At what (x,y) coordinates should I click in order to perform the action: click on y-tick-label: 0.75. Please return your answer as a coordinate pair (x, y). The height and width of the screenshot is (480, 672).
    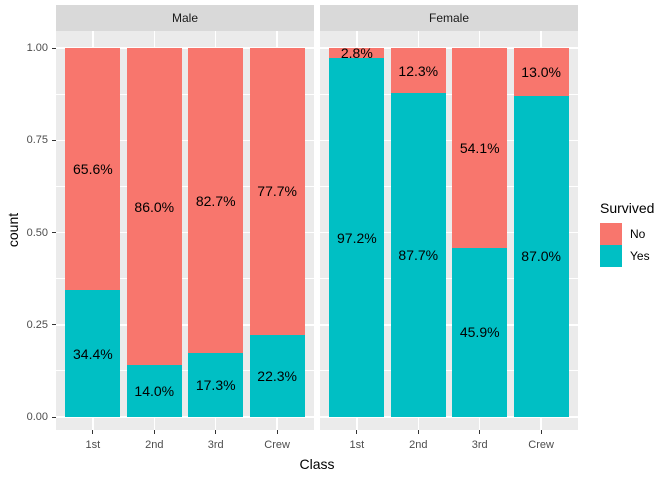
    Looking at the image, I should click on (37, 140).